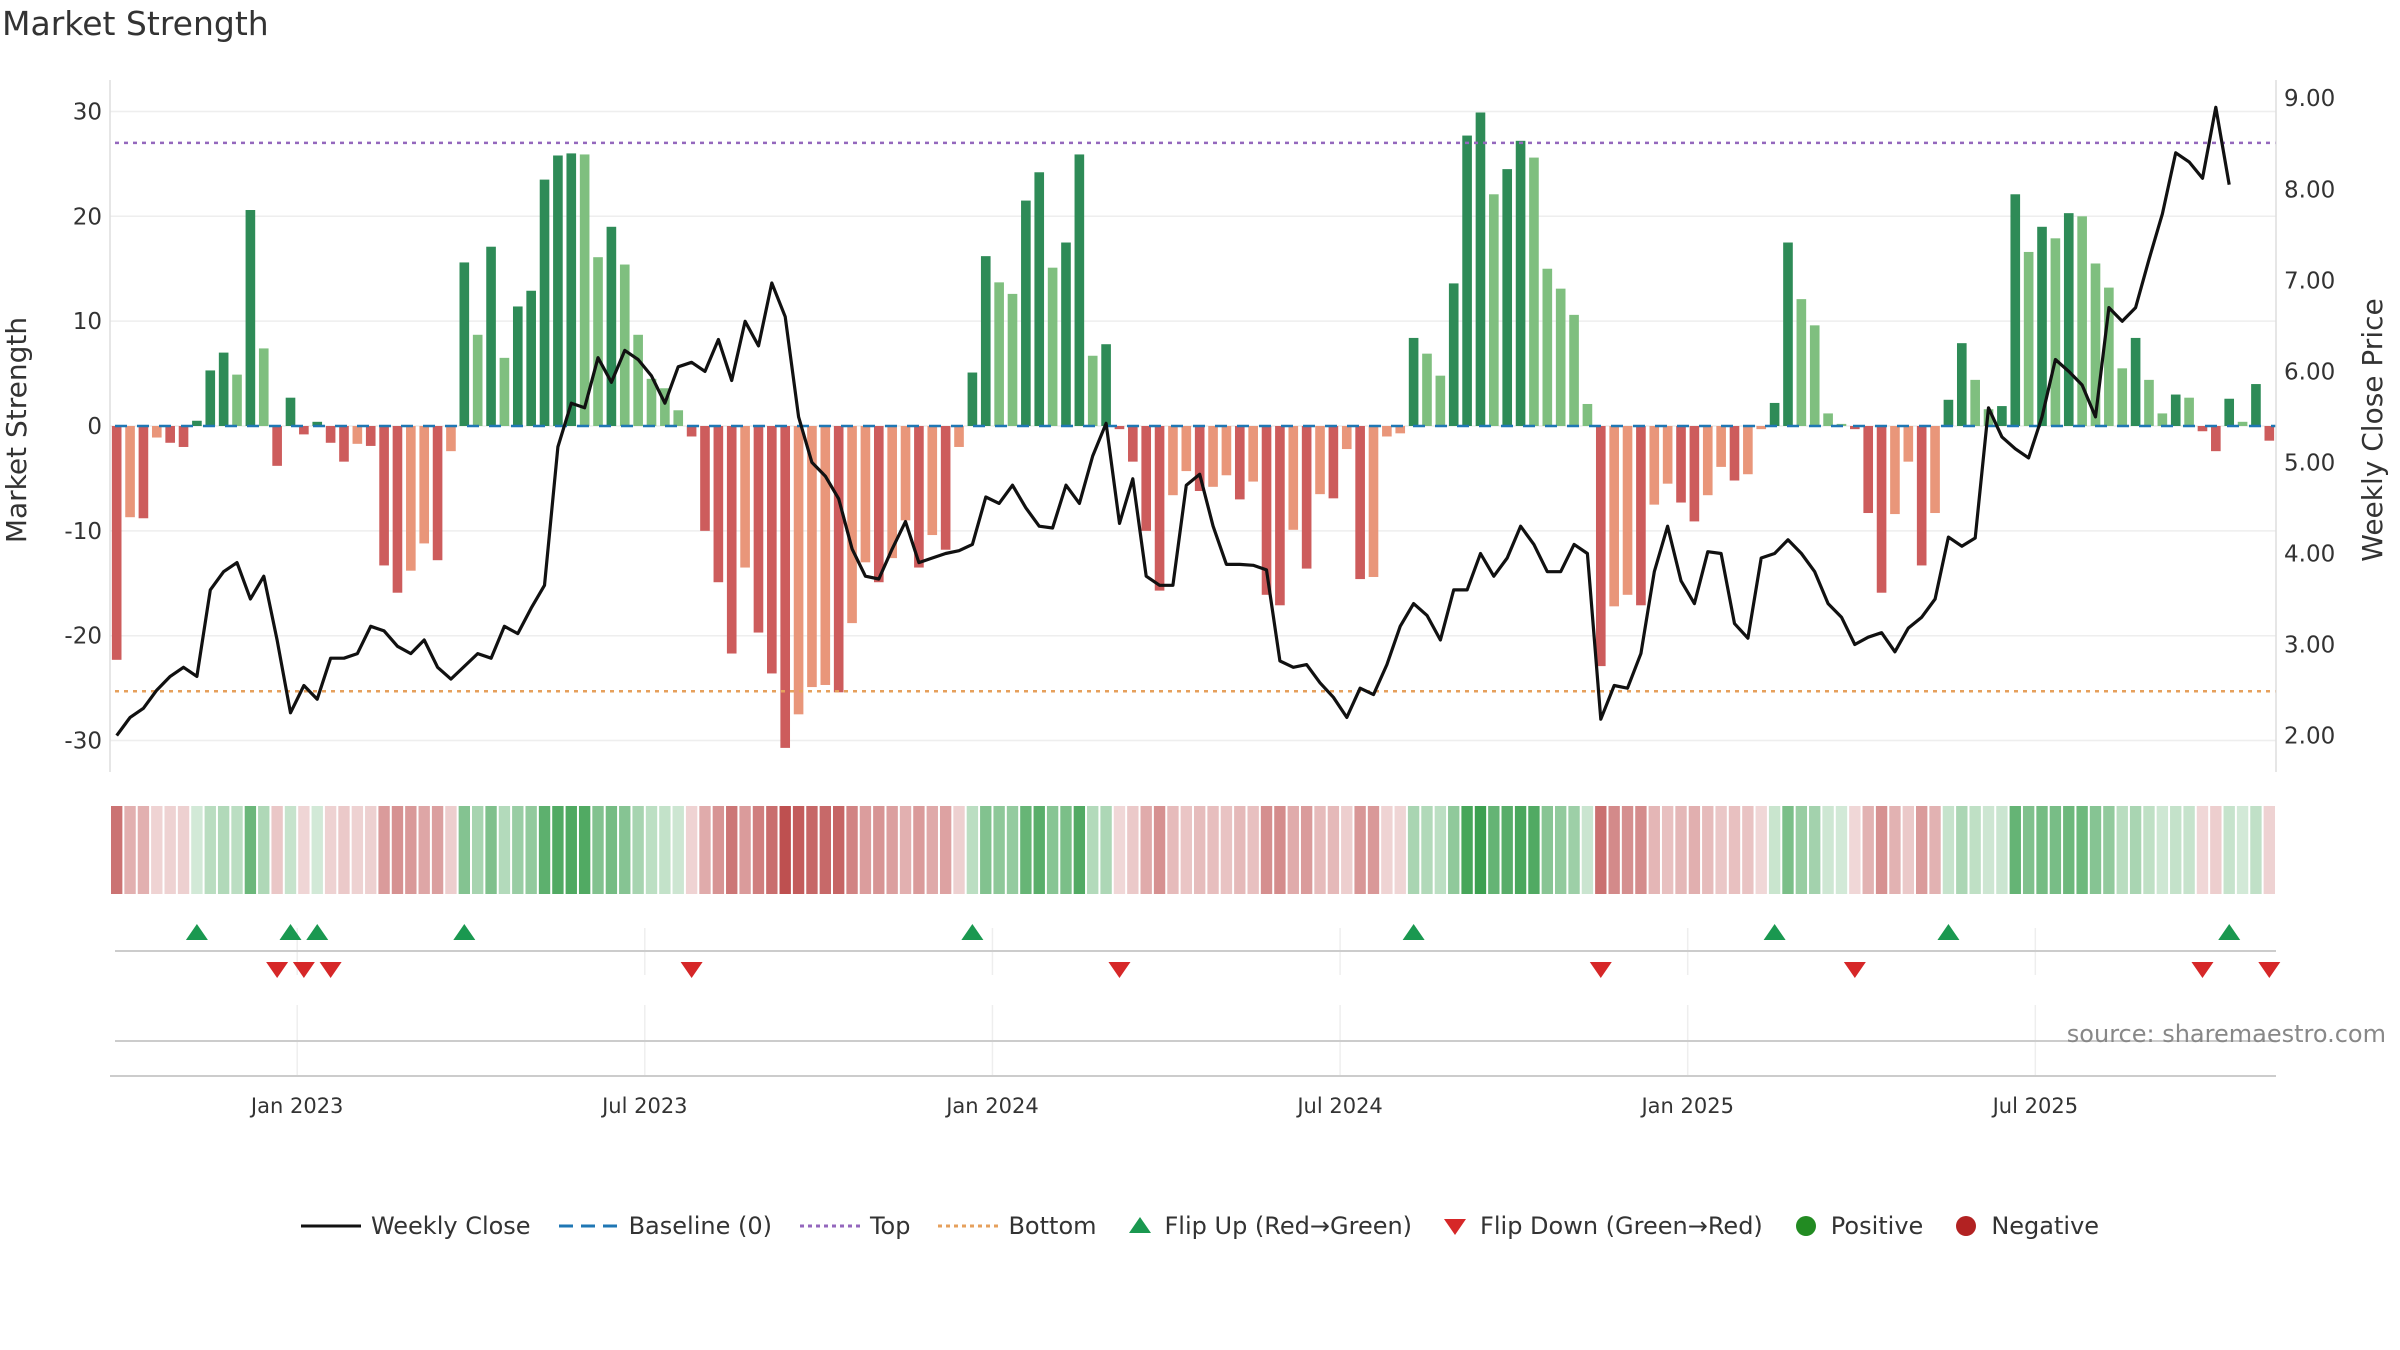  Describe the element at coordinates (2309, 737) in the screenshot. I see `right-tick-label: 2.00` at that location.